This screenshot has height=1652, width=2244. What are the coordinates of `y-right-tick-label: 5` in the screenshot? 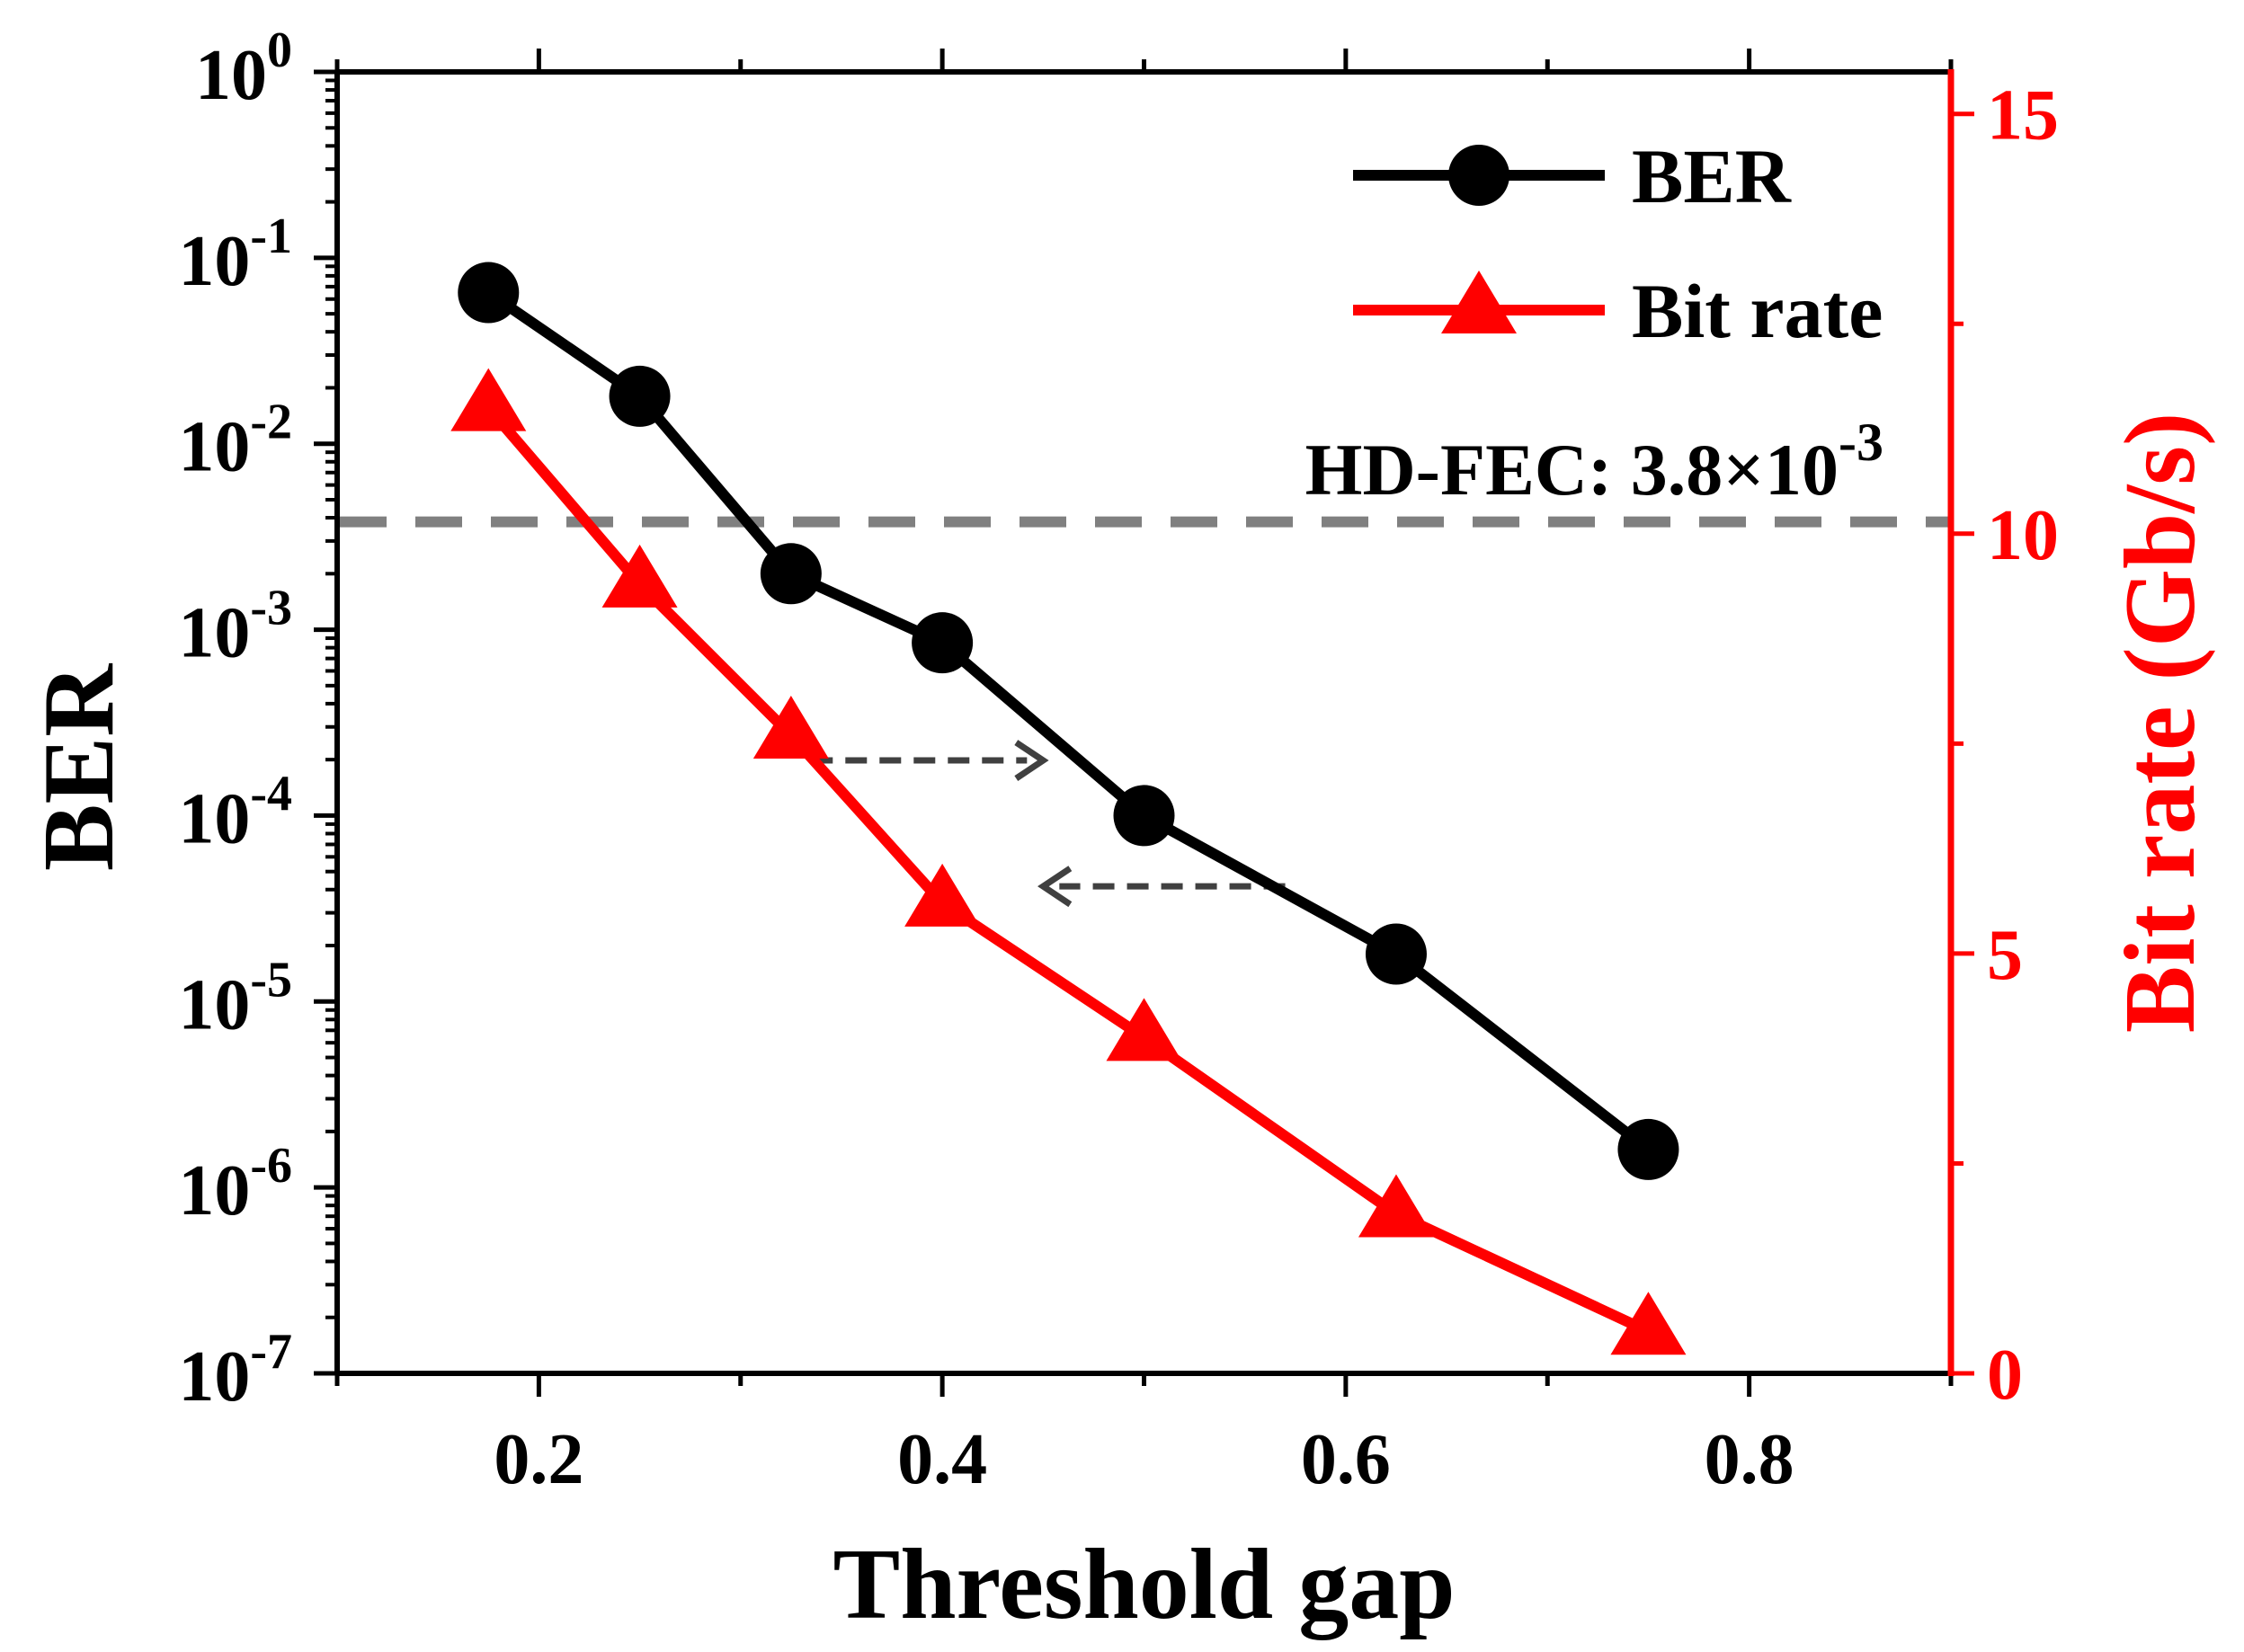 It's located at (2005, 955).